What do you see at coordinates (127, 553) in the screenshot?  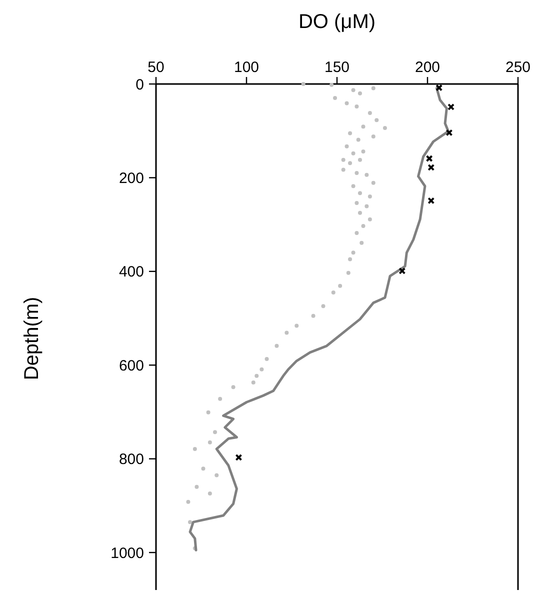 I see `y-tick-label: 1000` at bounding box center [127, 553].